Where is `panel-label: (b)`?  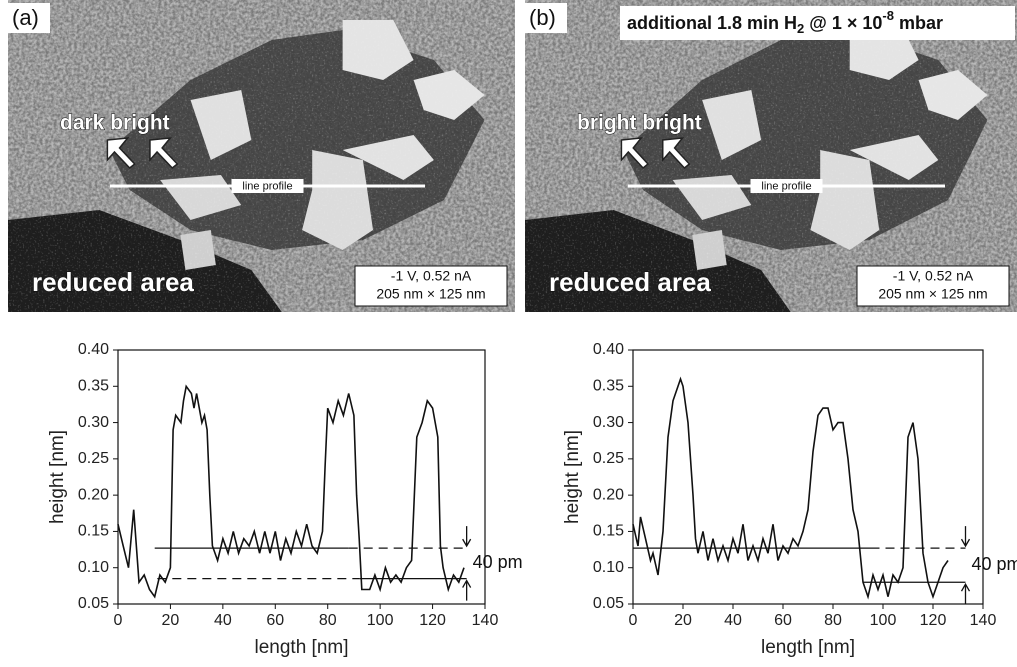 panel-label: (b) is located at coordinates (542, 17).